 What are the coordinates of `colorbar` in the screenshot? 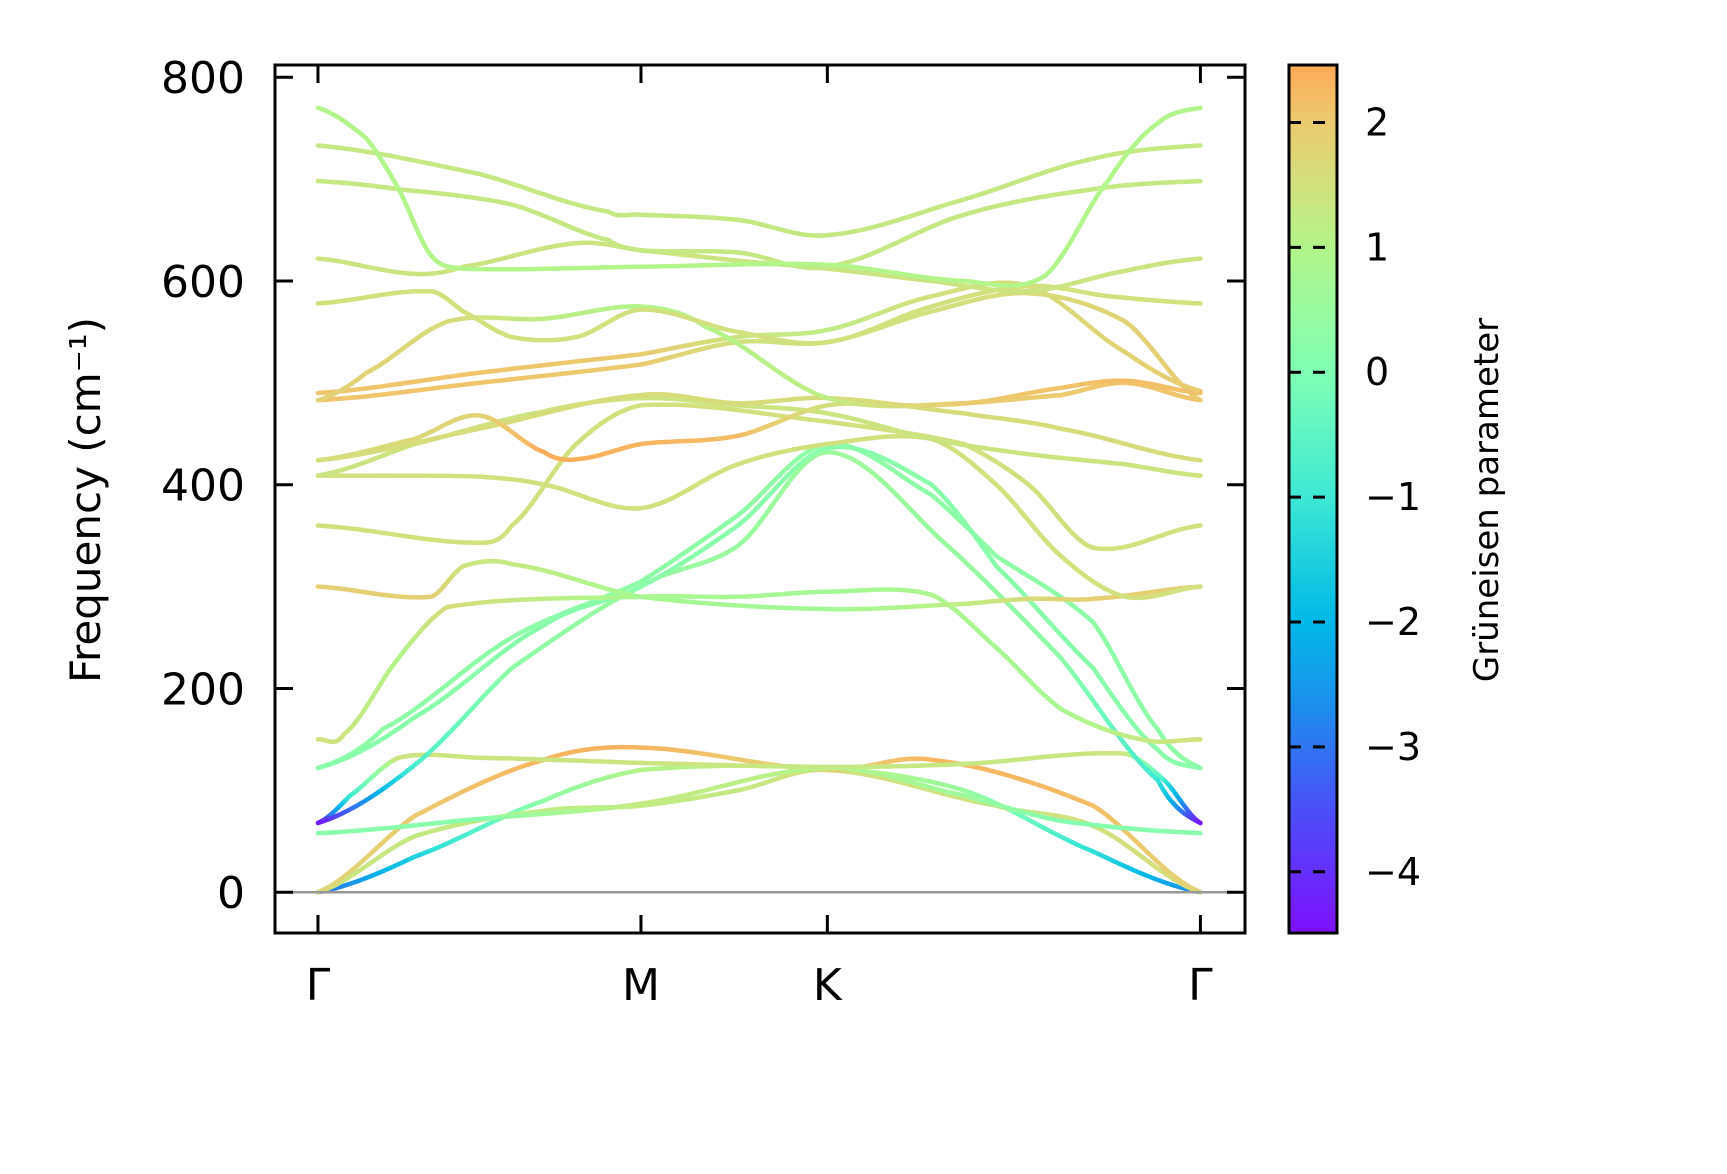 It's located at (1313, 499).